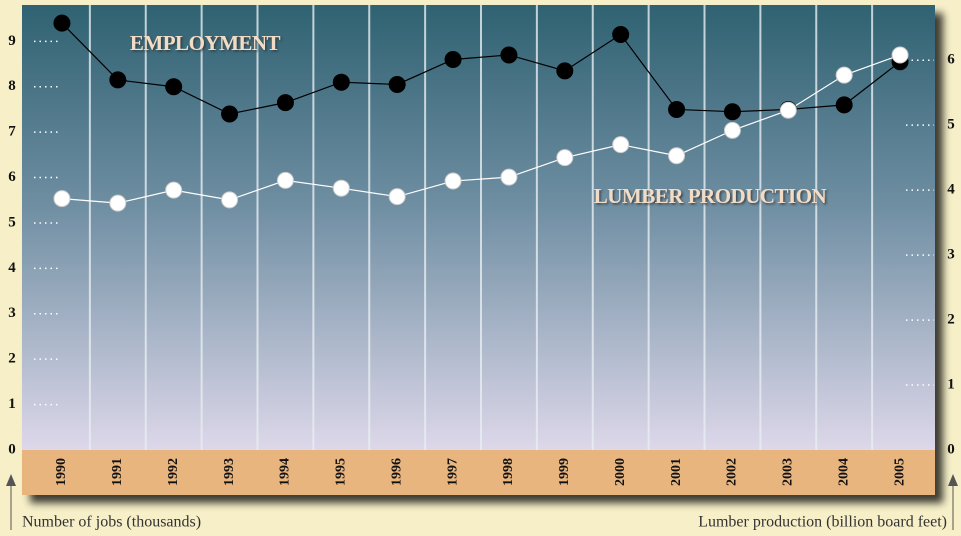 The width and height of the screenshot is (961, 536). What do you see at coordinates (111, 522) in the screenshot?
I see `y-axis-label: Number of jobs (thousands)` at bounding box center [111, 522].